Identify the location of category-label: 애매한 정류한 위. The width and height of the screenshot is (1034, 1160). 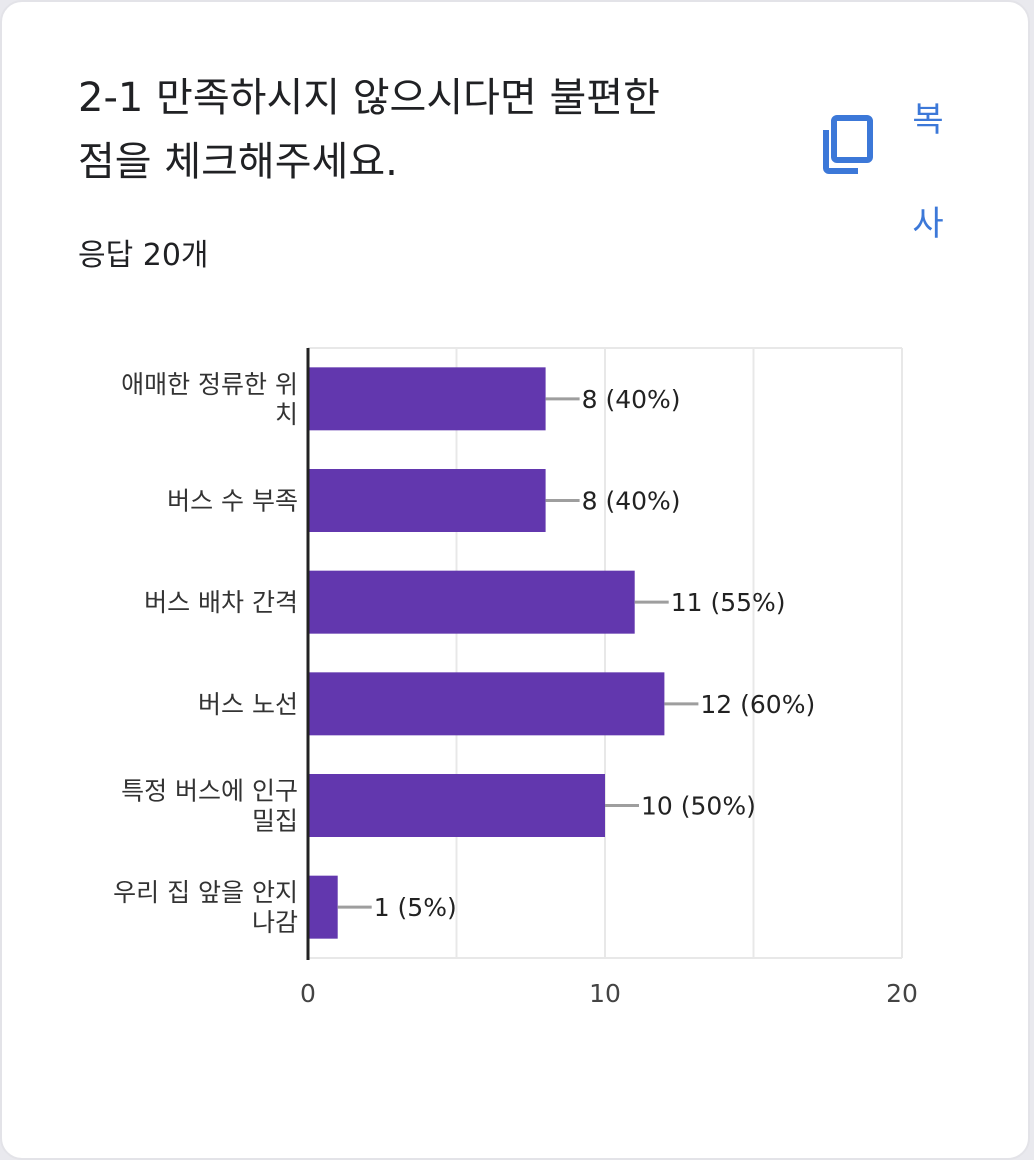
(209, 384).